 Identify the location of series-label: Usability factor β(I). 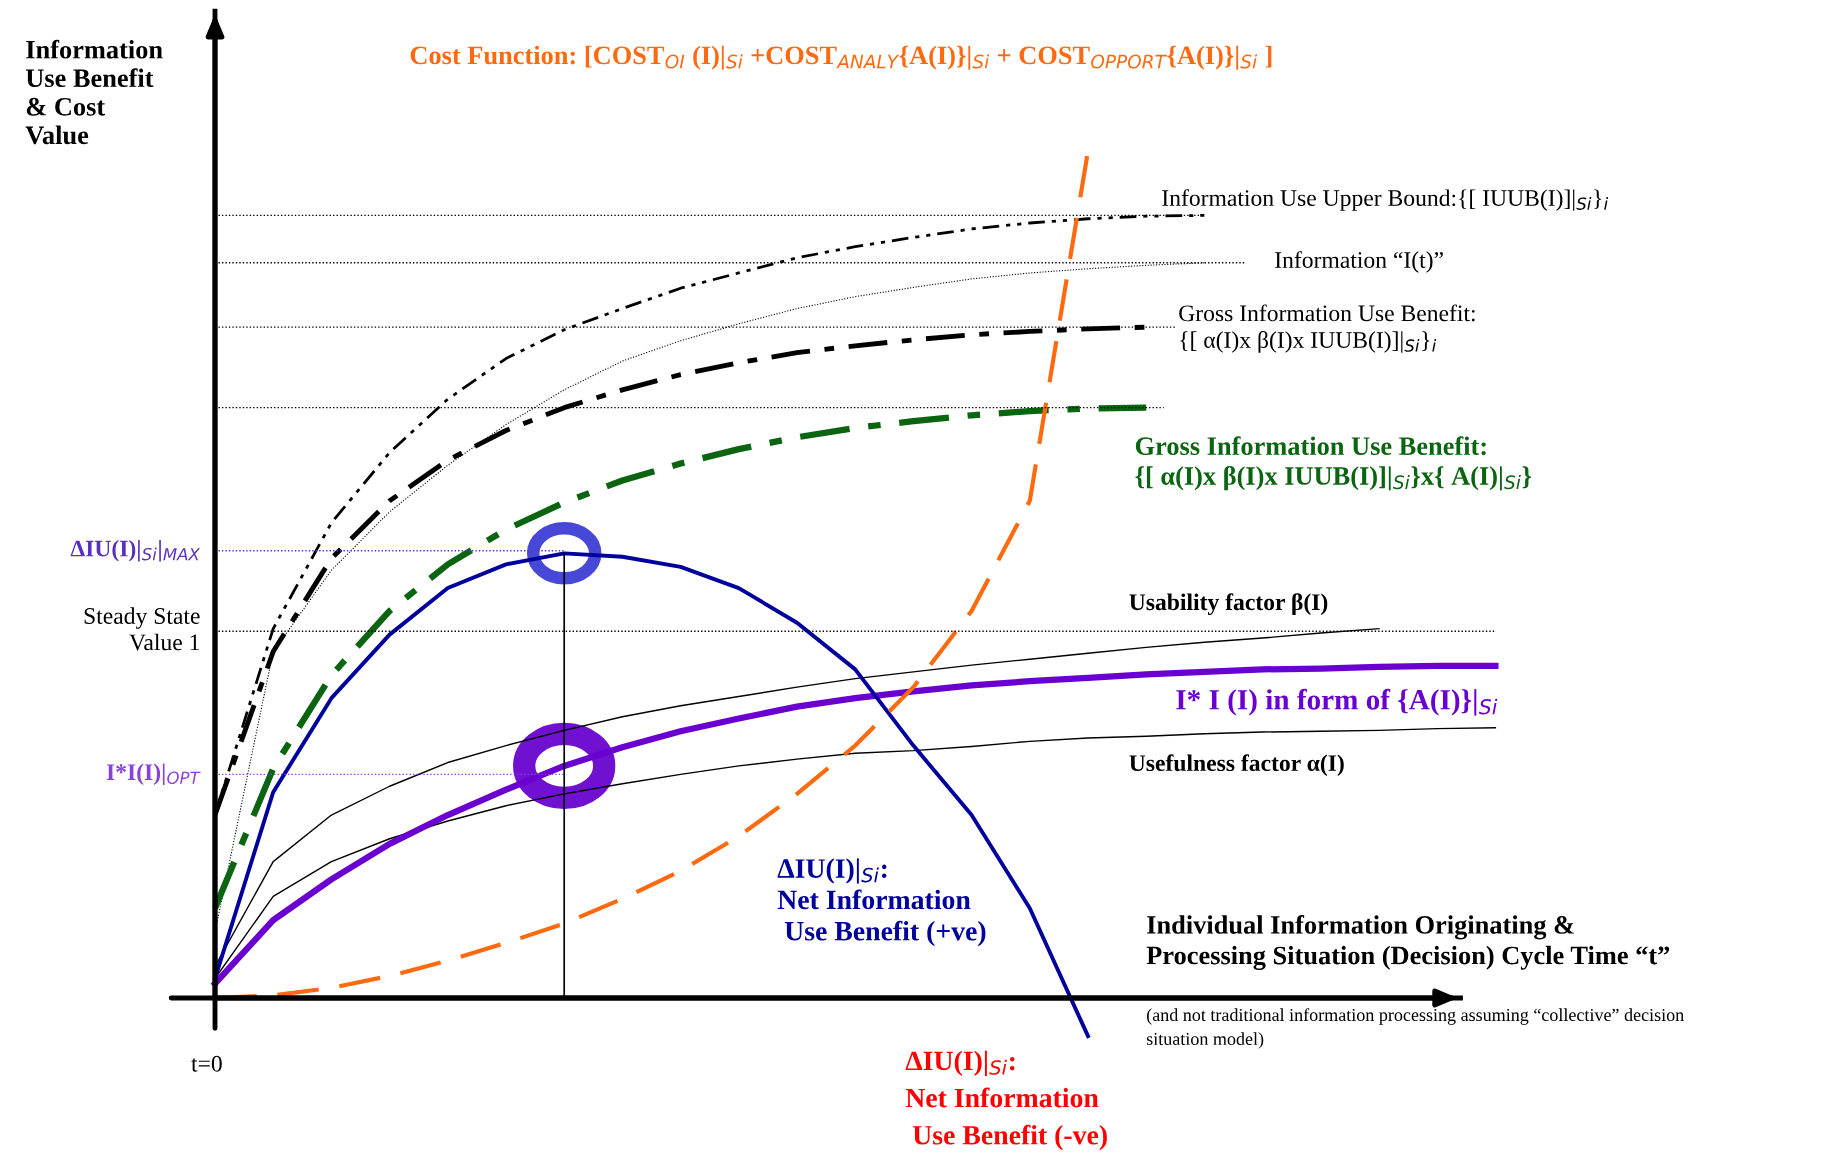
(1228, 604).